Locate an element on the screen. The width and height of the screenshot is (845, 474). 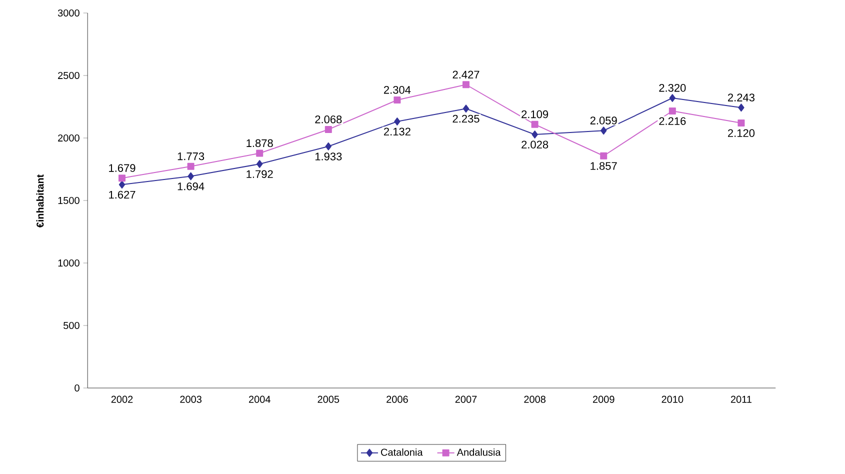
data-label: 2.304 is located at coordinates (397, 90).